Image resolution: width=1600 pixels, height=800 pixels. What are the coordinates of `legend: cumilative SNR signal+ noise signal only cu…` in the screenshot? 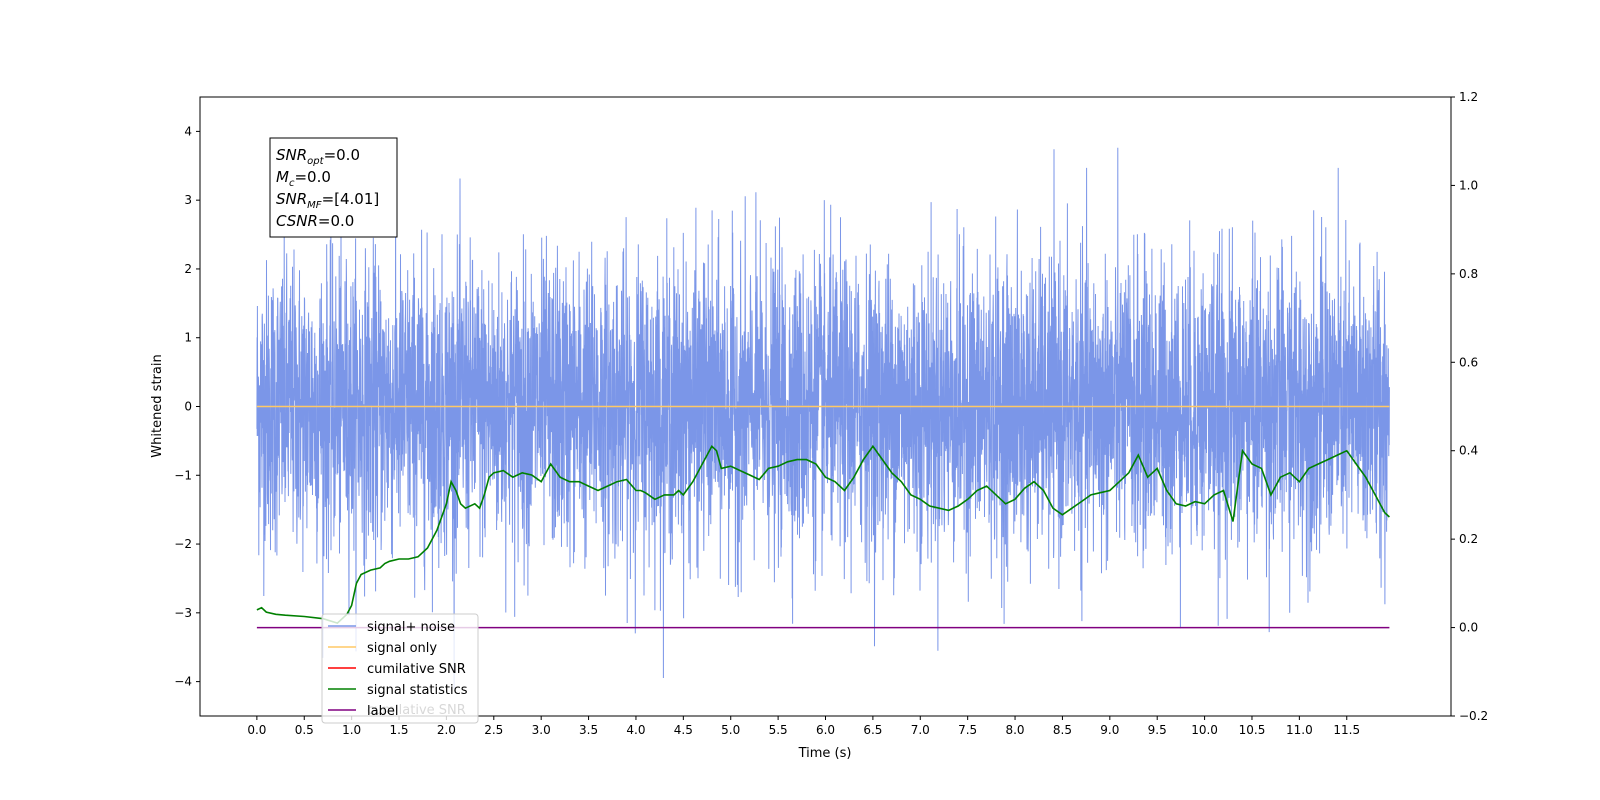 It's located at (400, 668).